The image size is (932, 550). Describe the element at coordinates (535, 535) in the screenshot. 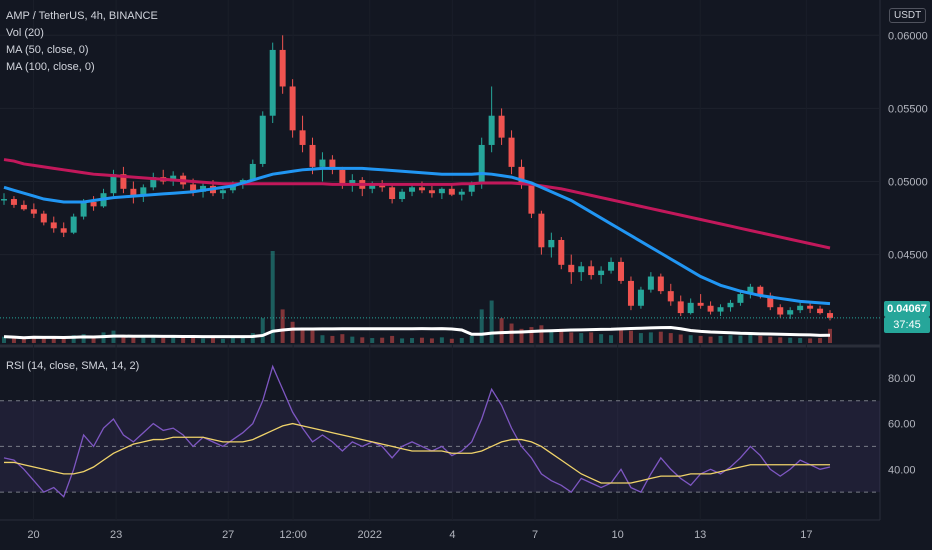

I see `time-tick-label: 7` at that location.